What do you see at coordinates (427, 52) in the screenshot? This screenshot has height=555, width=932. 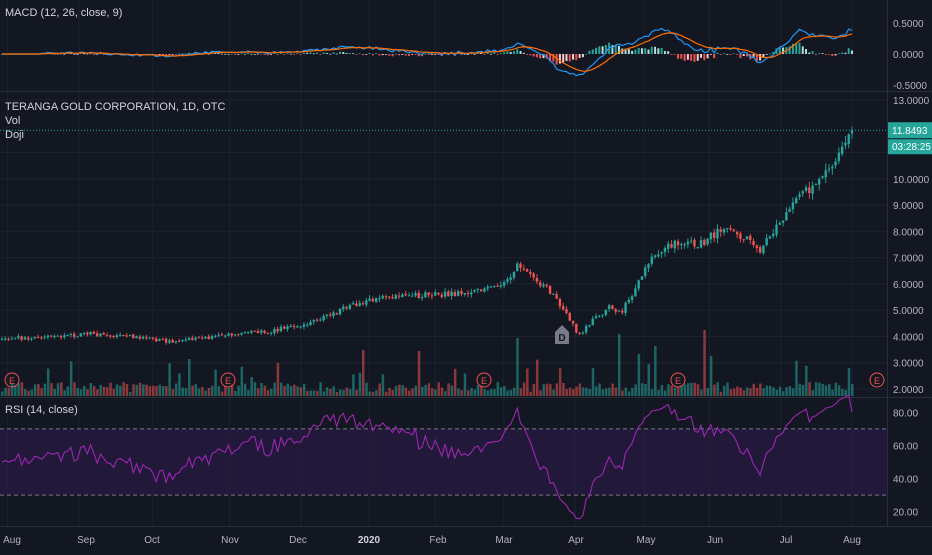 I see `macd-pane` at bounding box center [427, 52].